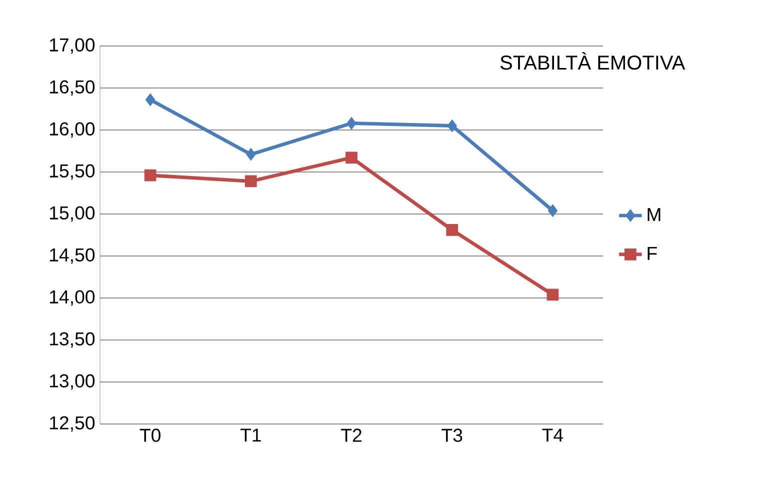 The width and height of the screenshot is (761, 485). What do you see at coordinates (72, 382) in the screenshot?
I see `y-tick-label: 13,00` at bounding box center [72, 382].